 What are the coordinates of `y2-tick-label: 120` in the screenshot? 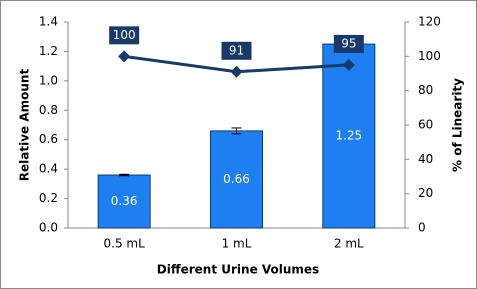 It's located at (429, 22).